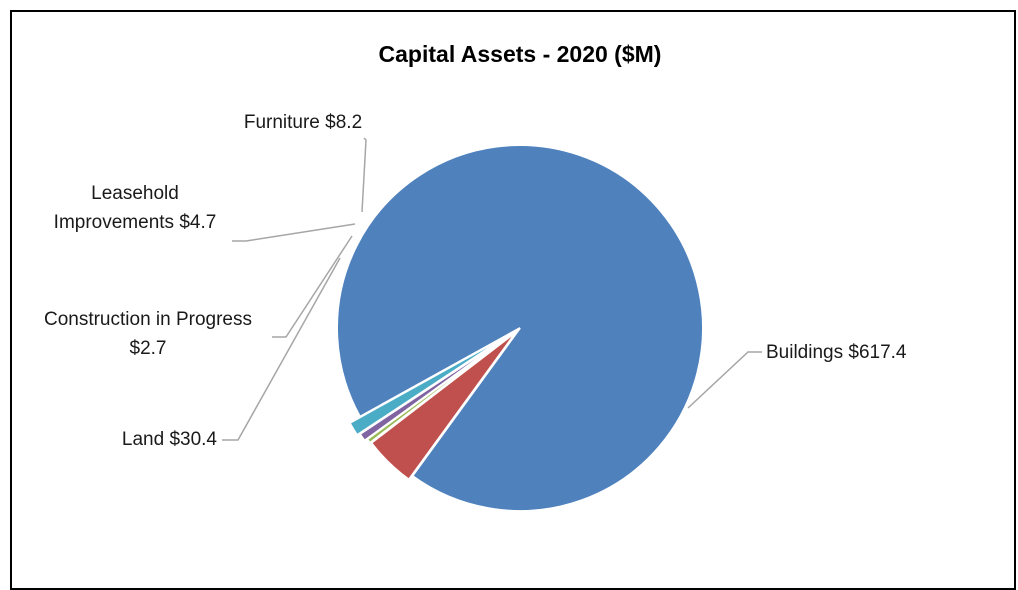 The image size is (1018, 590). I want to click on slice-label-line: $2.7, so click(148, 348).